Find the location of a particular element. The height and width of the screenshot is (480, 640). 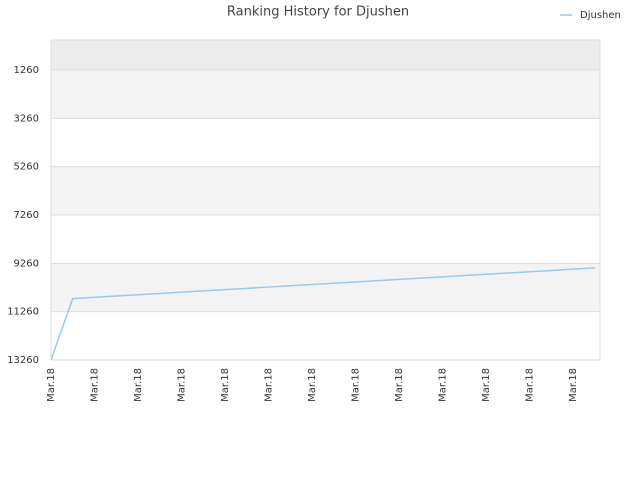

y-tick-label: 1260 is located at coordinates (26, 70).